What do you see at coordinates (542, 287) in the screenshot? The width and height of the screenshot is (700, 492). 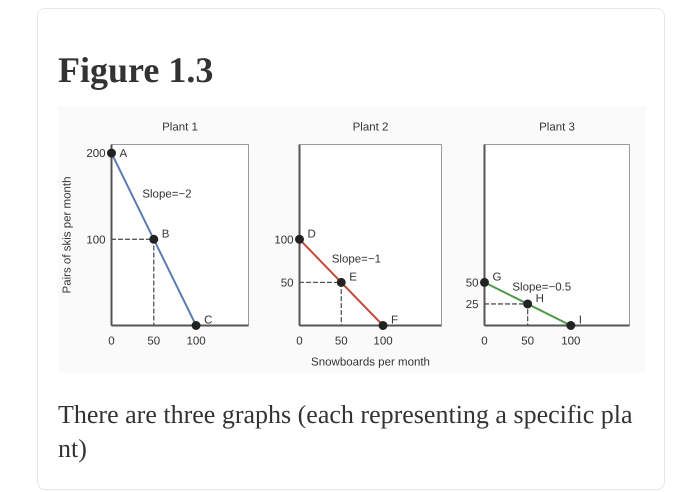 I see `annotation: Slope=−0.5` at bounding box center [542, 287].